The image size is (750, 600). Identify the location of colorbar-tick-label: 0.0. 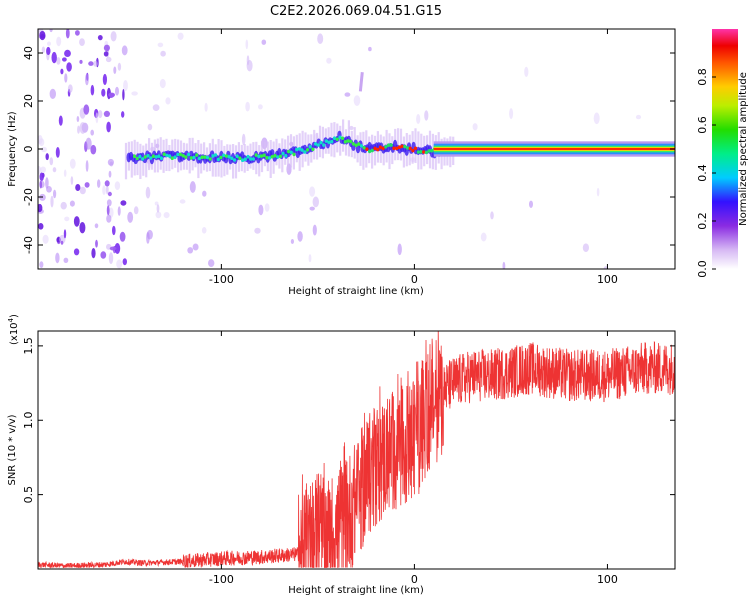
(702, 269).